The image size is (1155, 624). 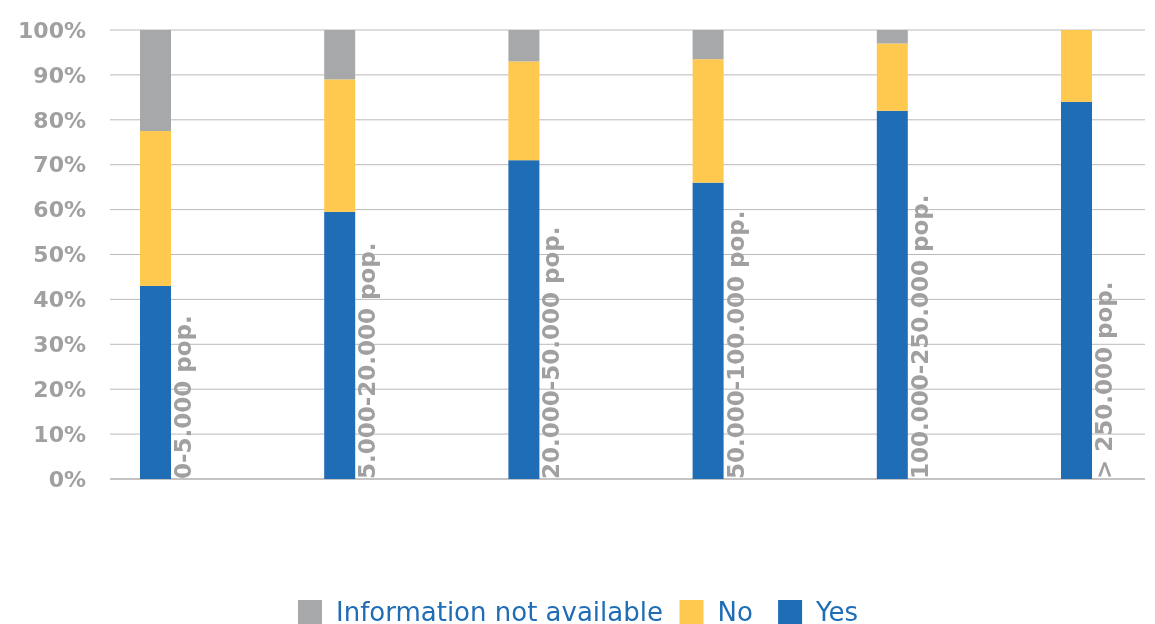 What do you see at coordinates (59, 255) in the screenshot?
I see `y-tick-label: 50%` at bounding box center [59, 255].